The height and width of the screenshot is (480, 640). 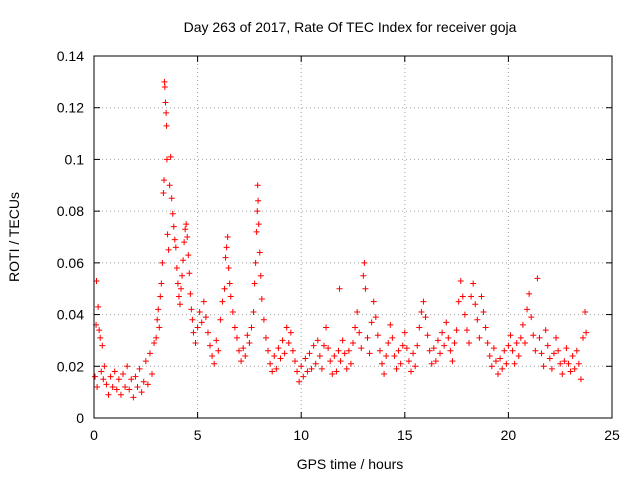 I want to click on x-tick-label: 5, so click(x=198, y=435).